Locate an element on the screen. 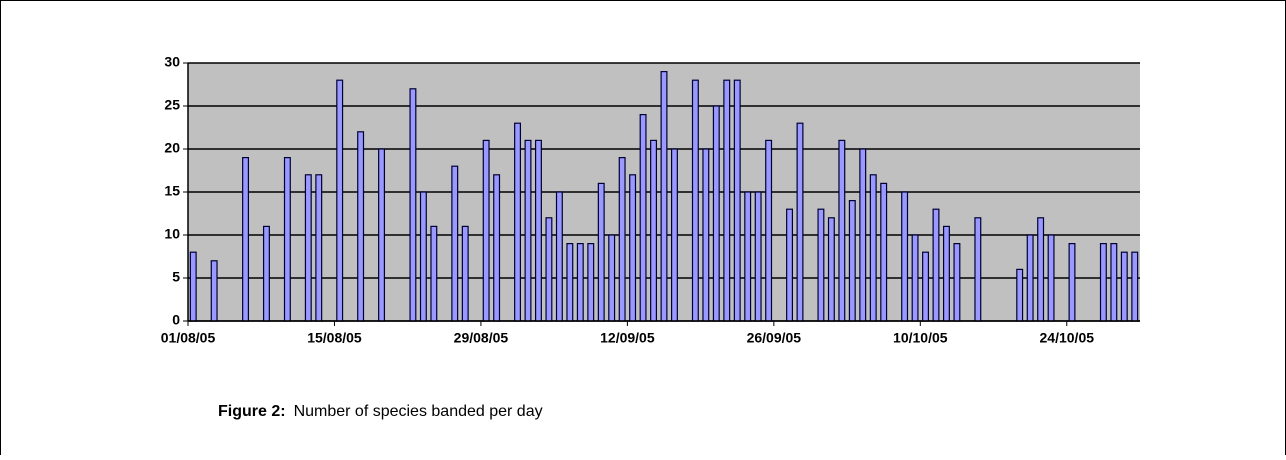 Image resolution: width=1286 pixels, height=460 pixels. x-tick-label: 01/08/05 is located at coordinates (188, 338).